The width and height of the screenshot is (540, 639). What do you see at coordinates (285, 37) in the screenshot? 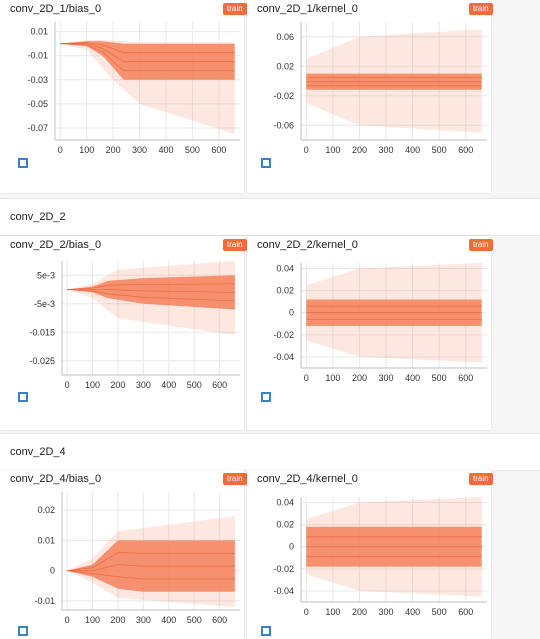
I see `y-tick-label: 0.06` at bounding box center [285, 37].